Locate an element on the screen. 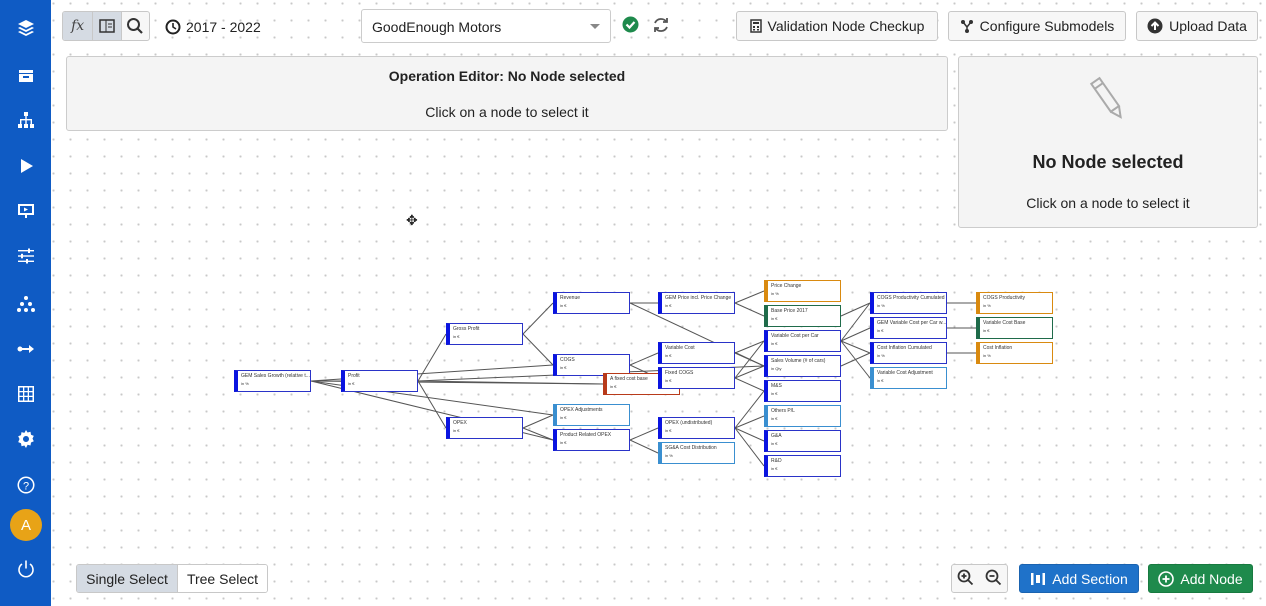 The width and height of the screenshot is (1266, 606). model-node: OPEX (undistributed) in € is located at coordinates (696, 428).